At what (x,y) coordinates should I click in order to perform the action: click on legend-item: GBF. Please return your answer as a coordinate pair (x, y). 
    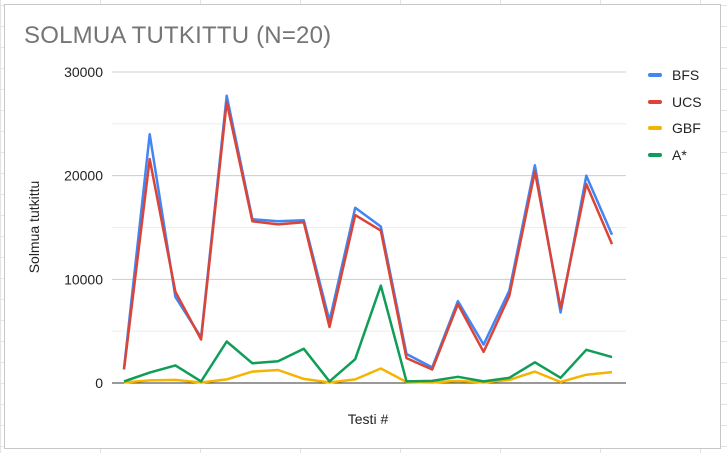
    Looking at the image, I should click on (684, 128).